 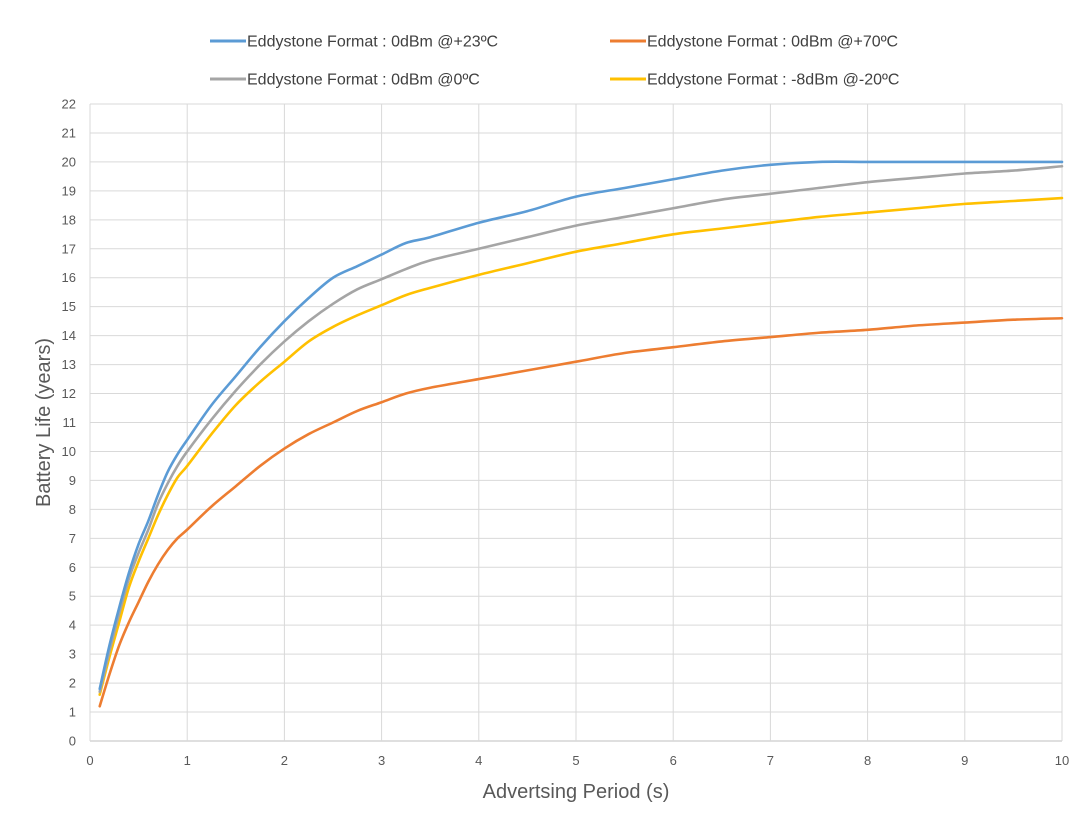 I want to click on y-tick-label: 13, so click(x=69, y=364).